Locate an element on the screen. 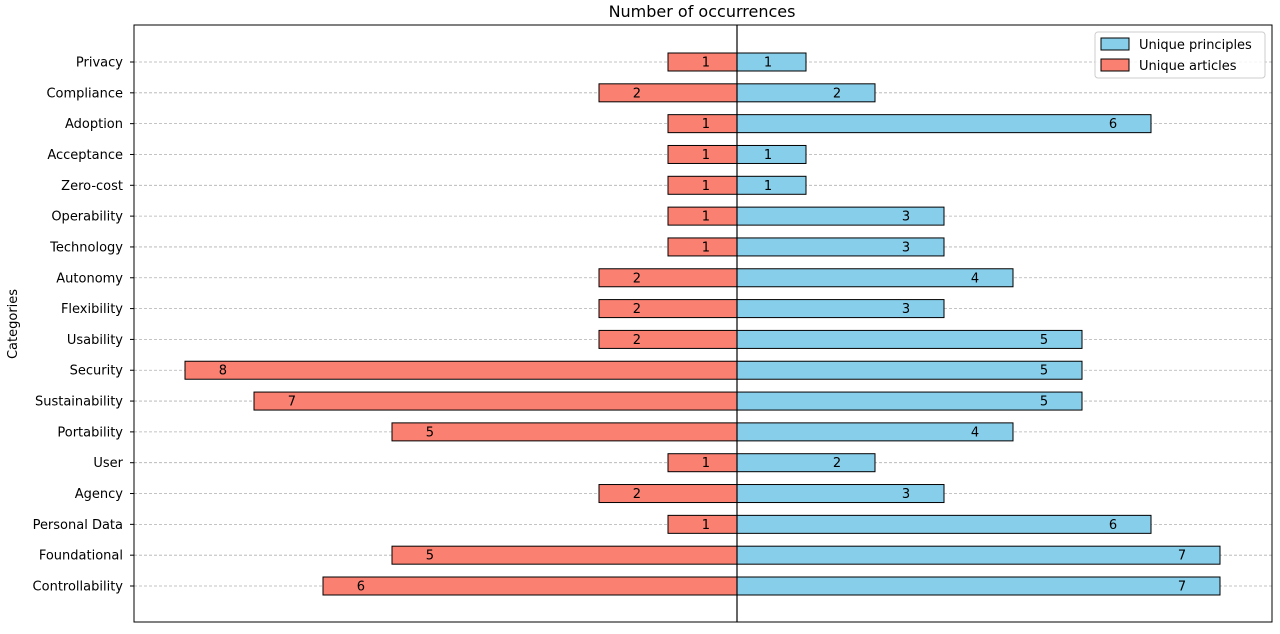  bar-principles-compliance is located at coordinates (806, 93).